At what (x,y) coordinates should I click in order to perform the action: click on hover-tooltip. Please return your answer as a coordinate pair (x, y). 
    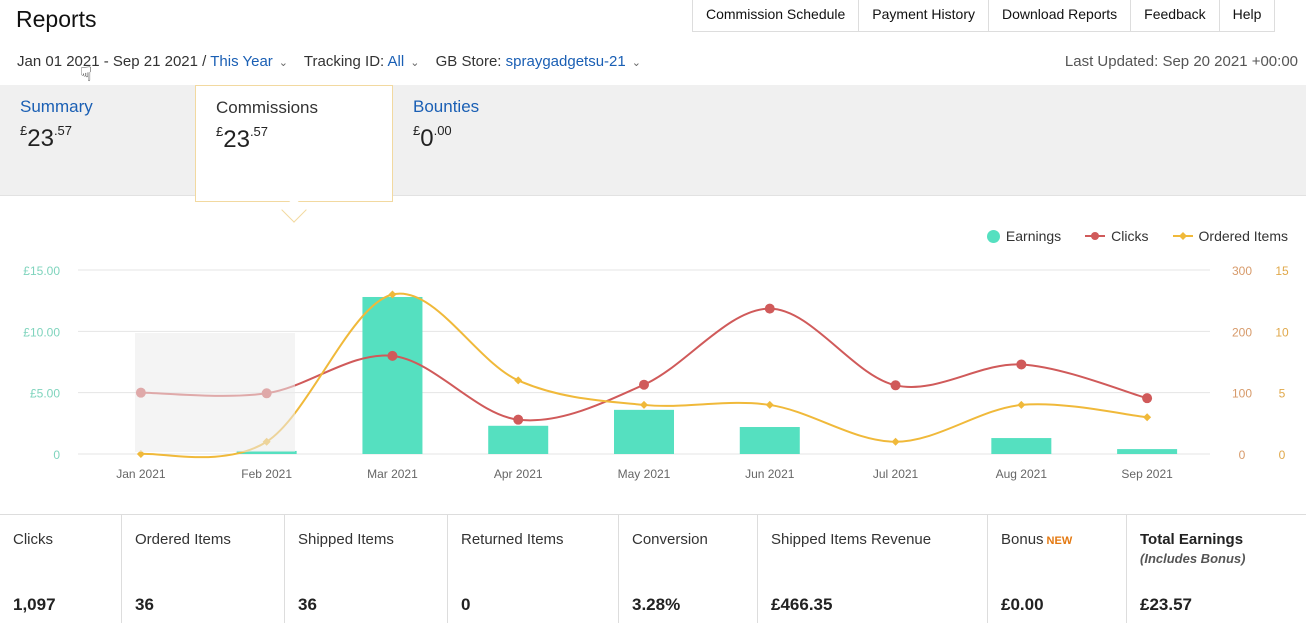
    Looking at the image, I should click on (215, 392).